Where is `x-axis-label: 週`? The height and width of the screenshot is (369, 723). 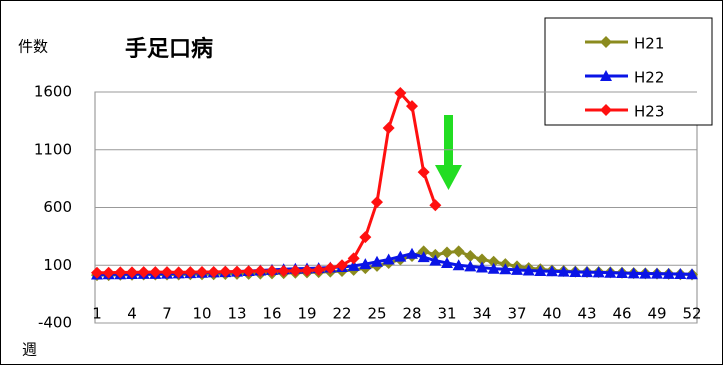
x-axis-label: 週 is located at coordinates (29, 350).